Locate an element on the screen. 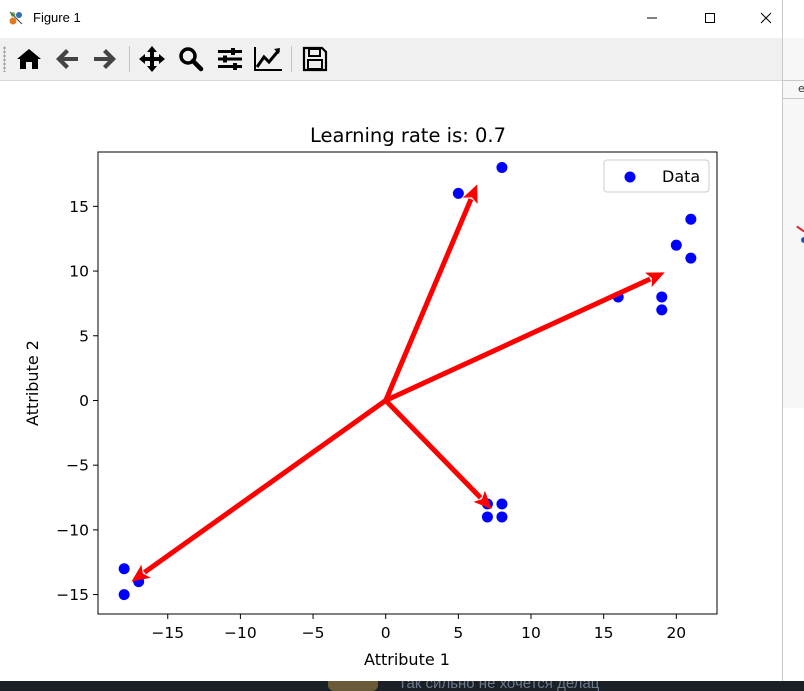  x-axis-label: Attribute 1 is located at coordinates (407, 659).